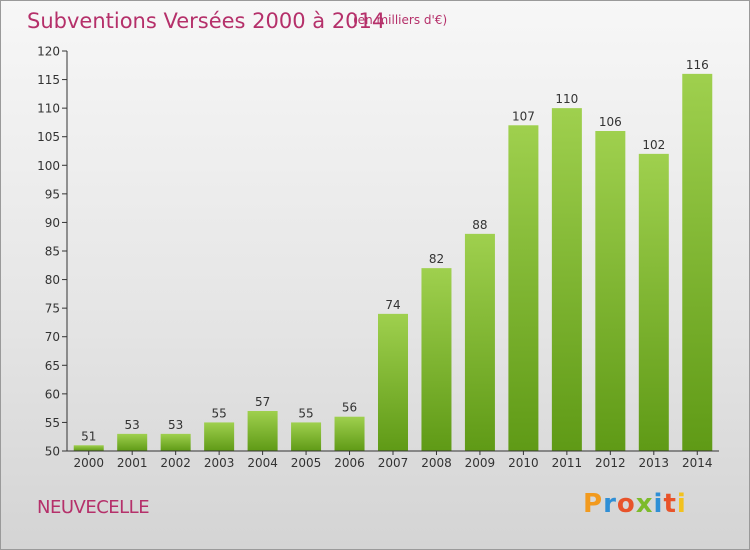  What do you see at coordinates (436, 259) in the screenshot?
I see `data-label: 82` at bounding box center [436, 259].